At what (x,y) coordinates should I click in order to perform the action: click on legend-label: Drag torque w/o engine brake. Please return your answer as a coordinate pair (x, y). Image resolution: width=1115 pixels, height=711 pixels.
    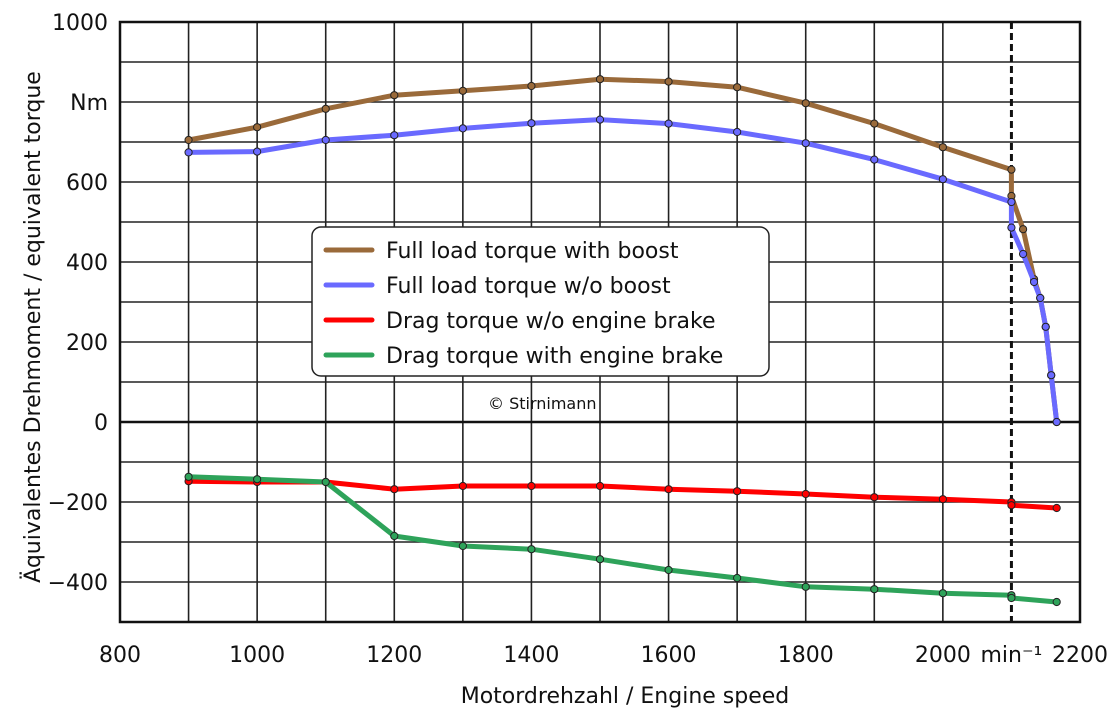
    Looking at the image, I should click on (550, 321).